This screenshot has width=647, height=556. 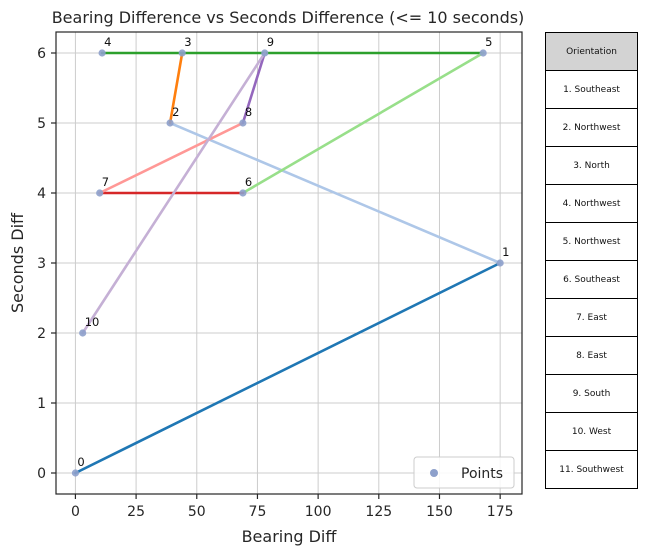 I want to click on orientation-cell: 10. West, so click(x=591, y=431).